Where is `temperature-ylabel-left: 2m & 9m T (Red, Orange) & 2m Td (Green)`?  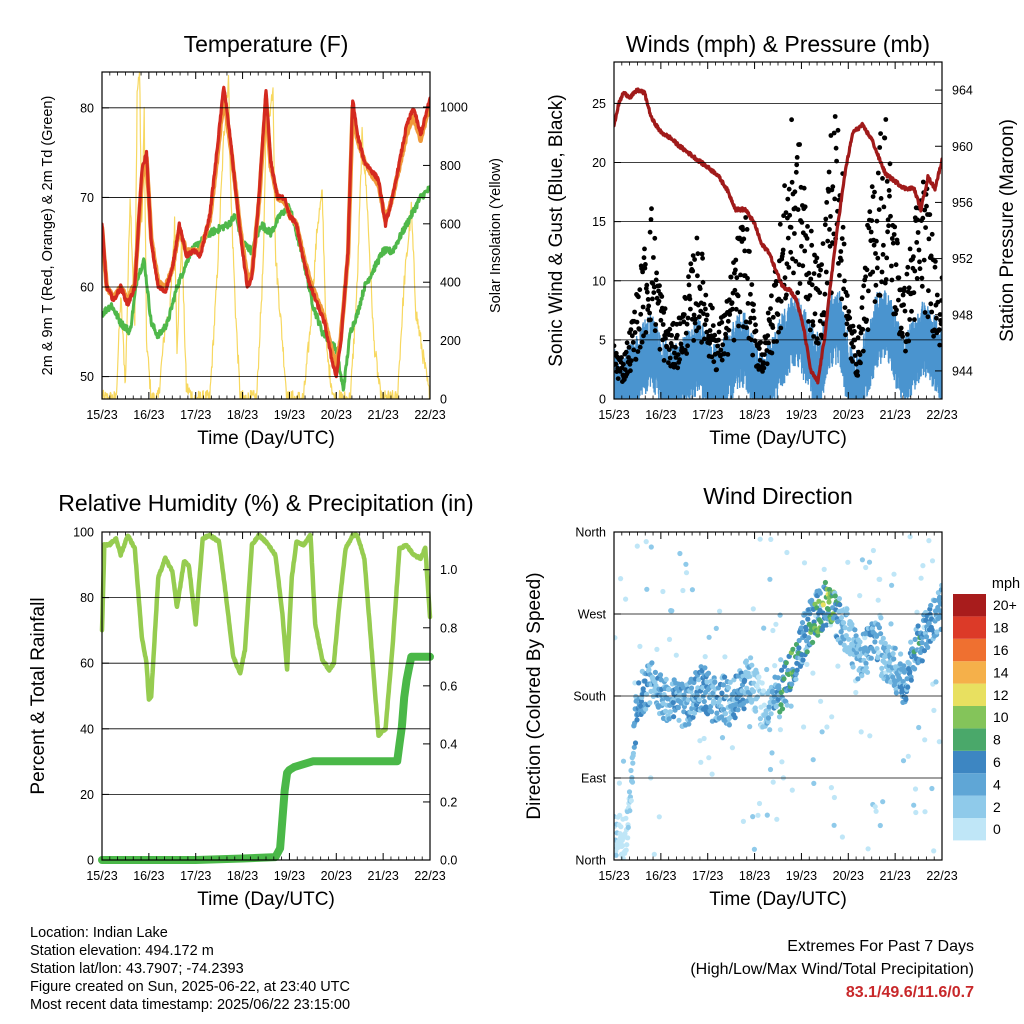
temperature-ylabel-left: 2m & 9m T (Red, Orange) & 2m Td (Green) is located at coordinates (48, 236).